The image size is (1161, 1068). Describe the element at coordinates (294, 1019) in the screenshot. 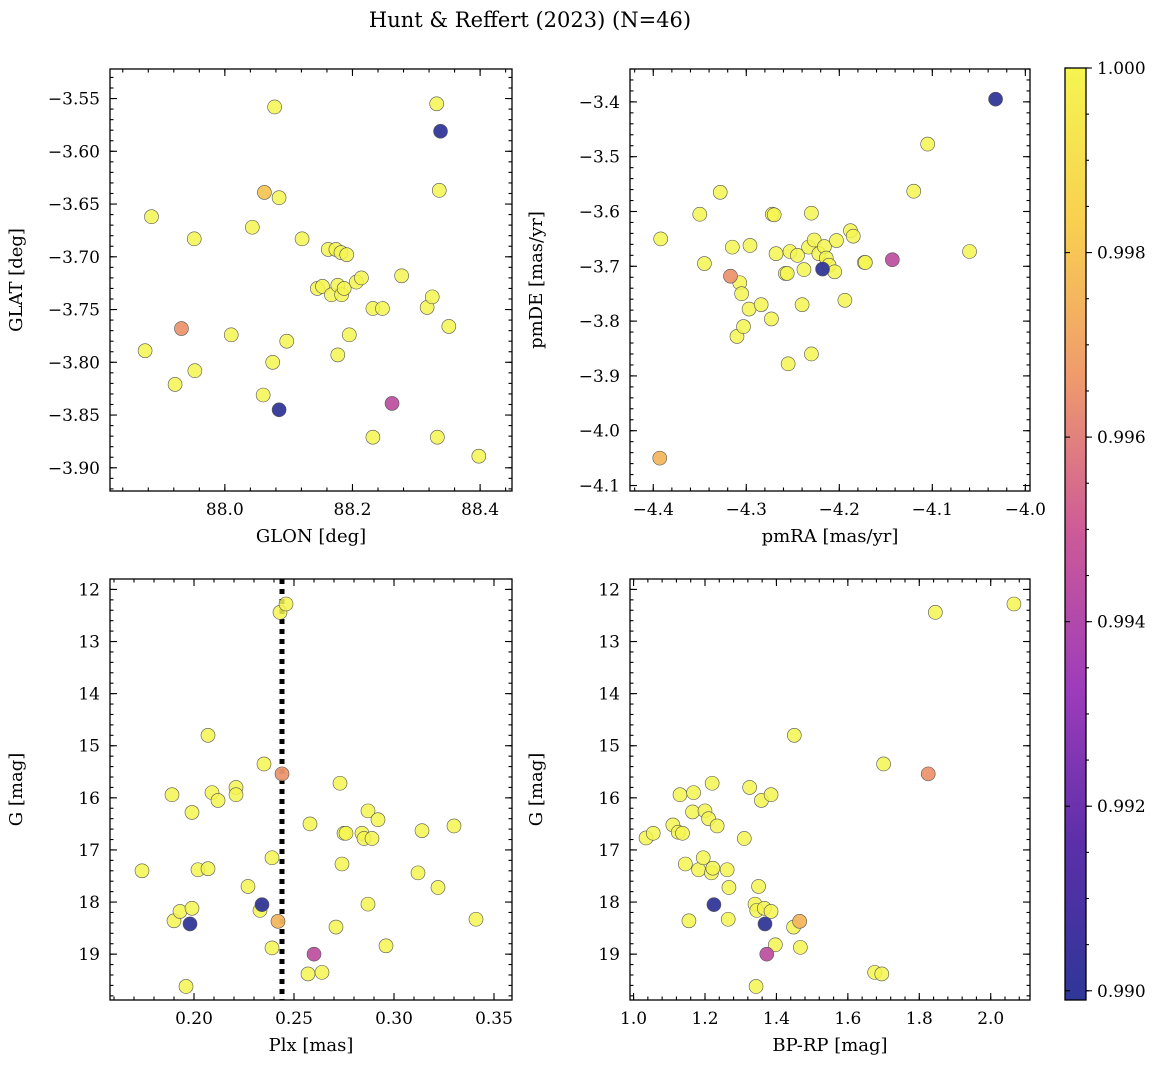

I see `x-tick-label: 0.25` at that location.